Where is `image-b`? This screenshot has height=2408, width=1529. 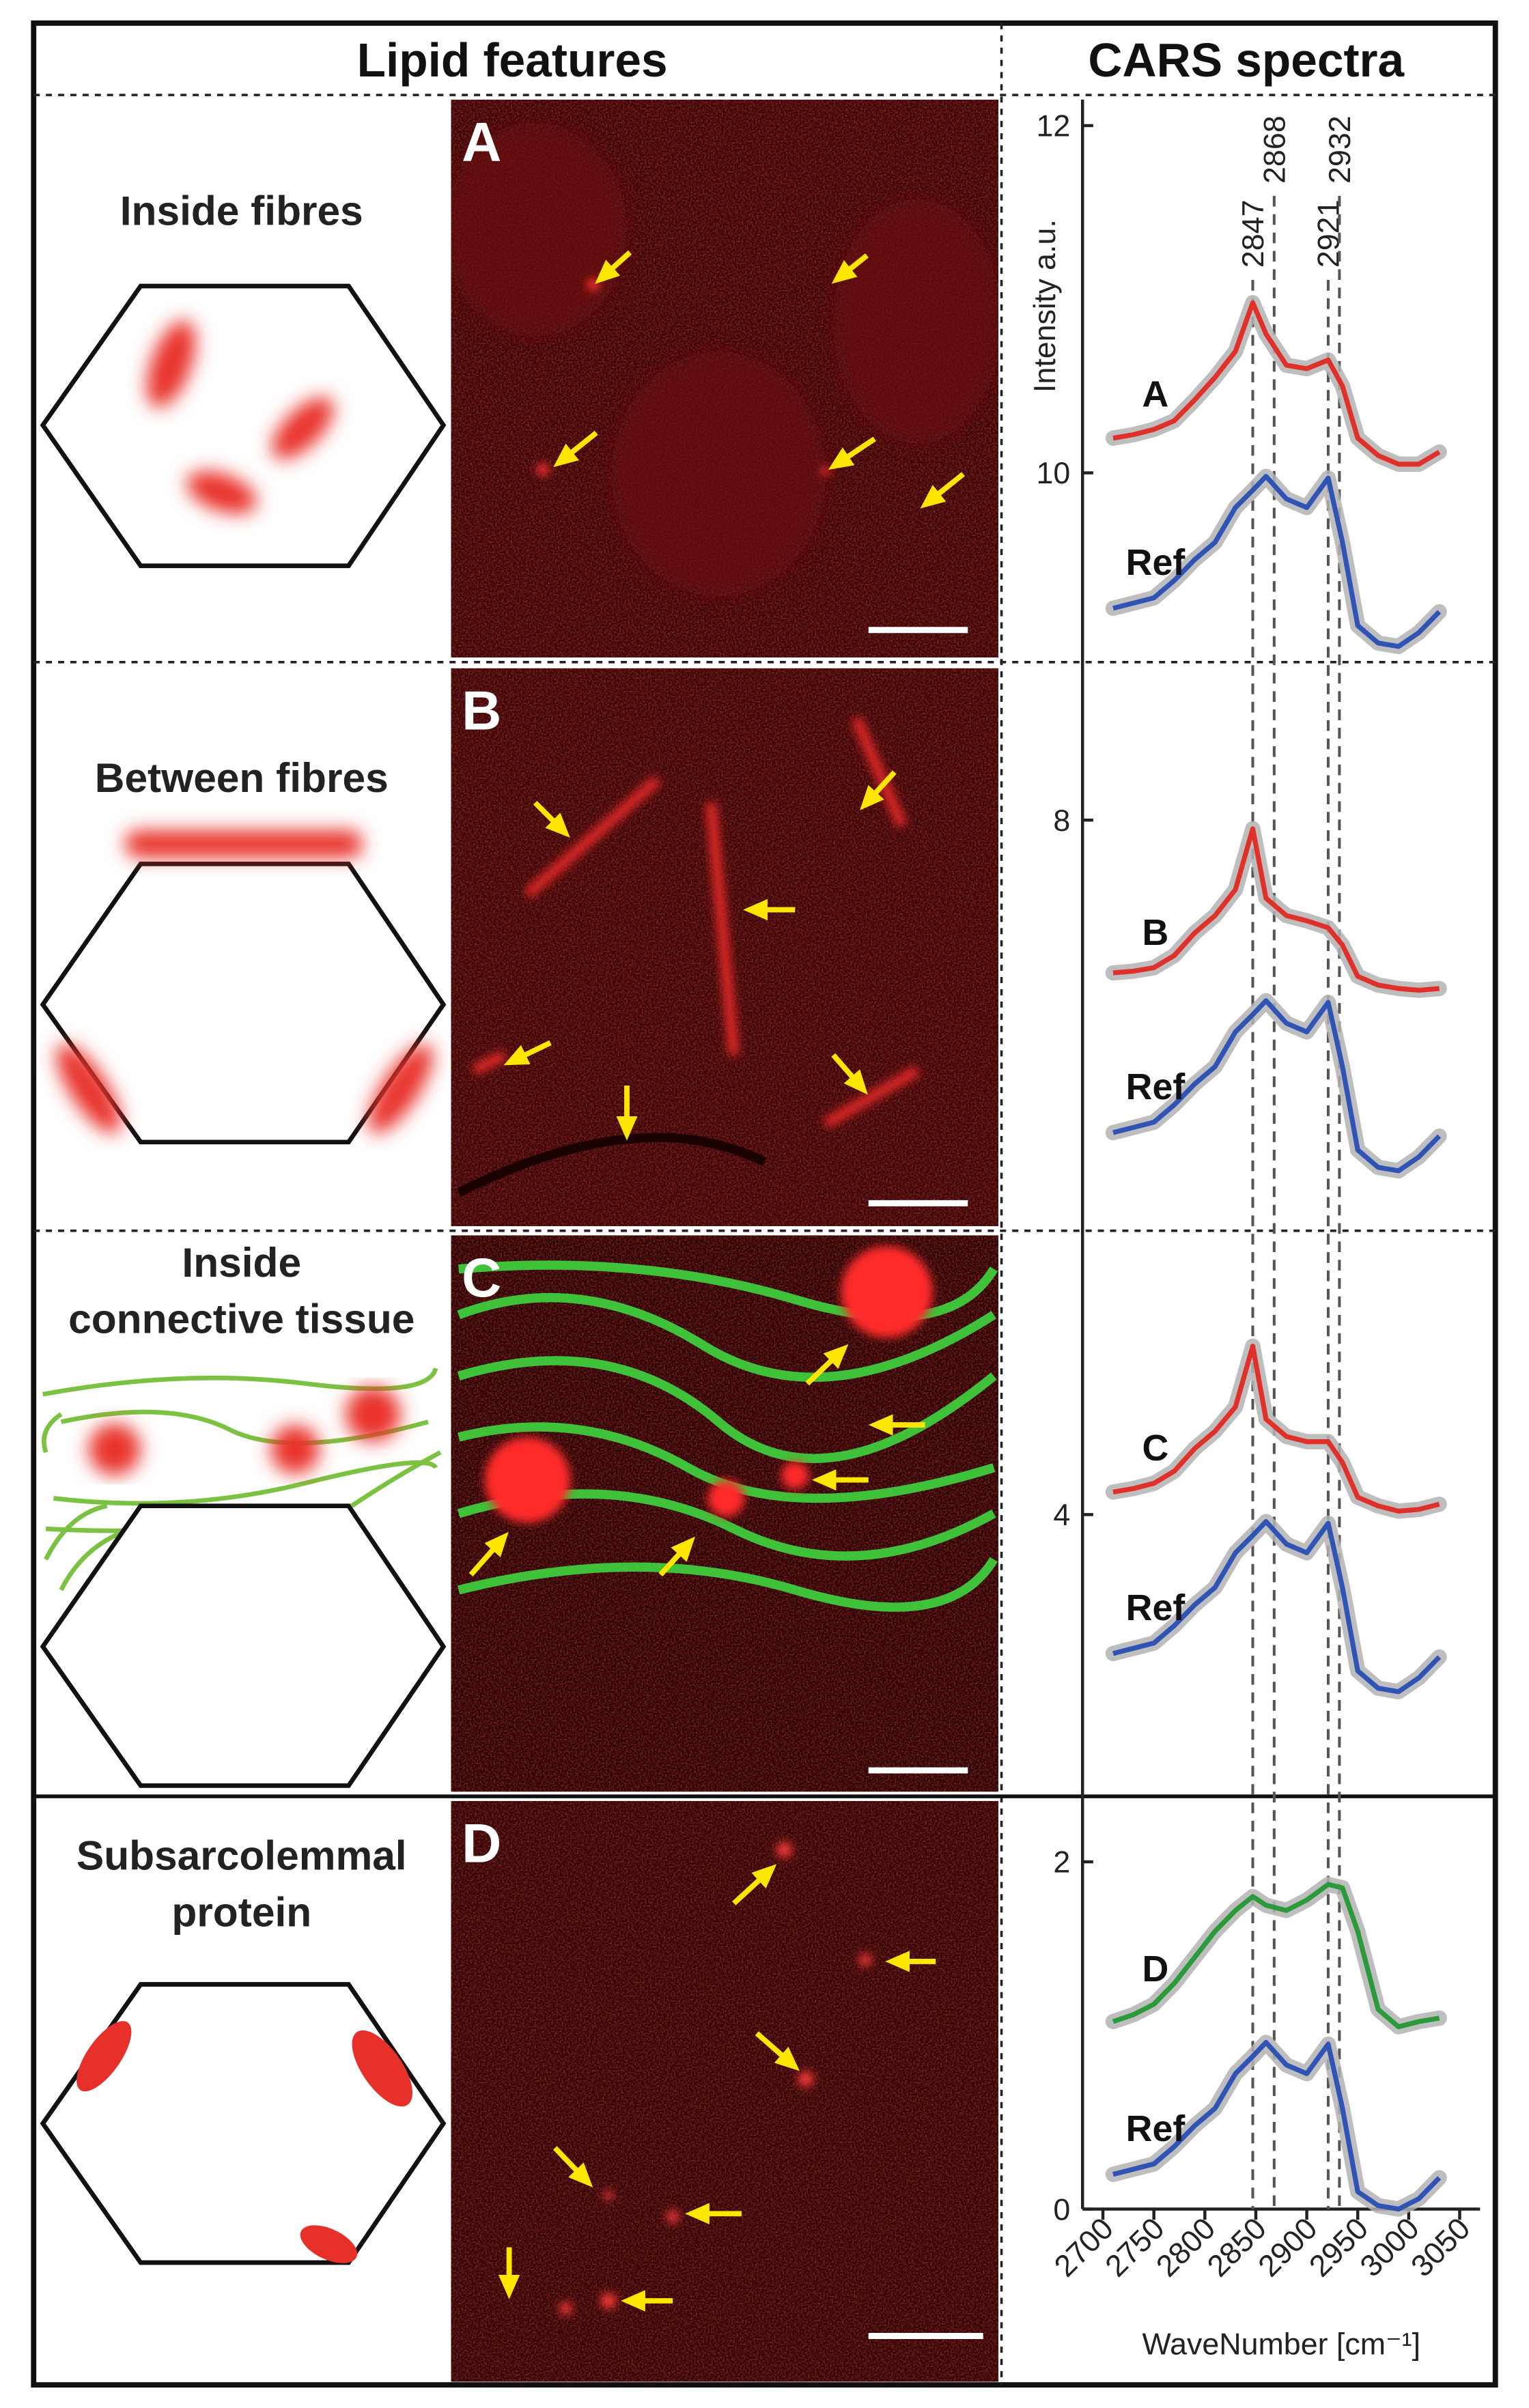
image-b is located at coordinates (725, 947).